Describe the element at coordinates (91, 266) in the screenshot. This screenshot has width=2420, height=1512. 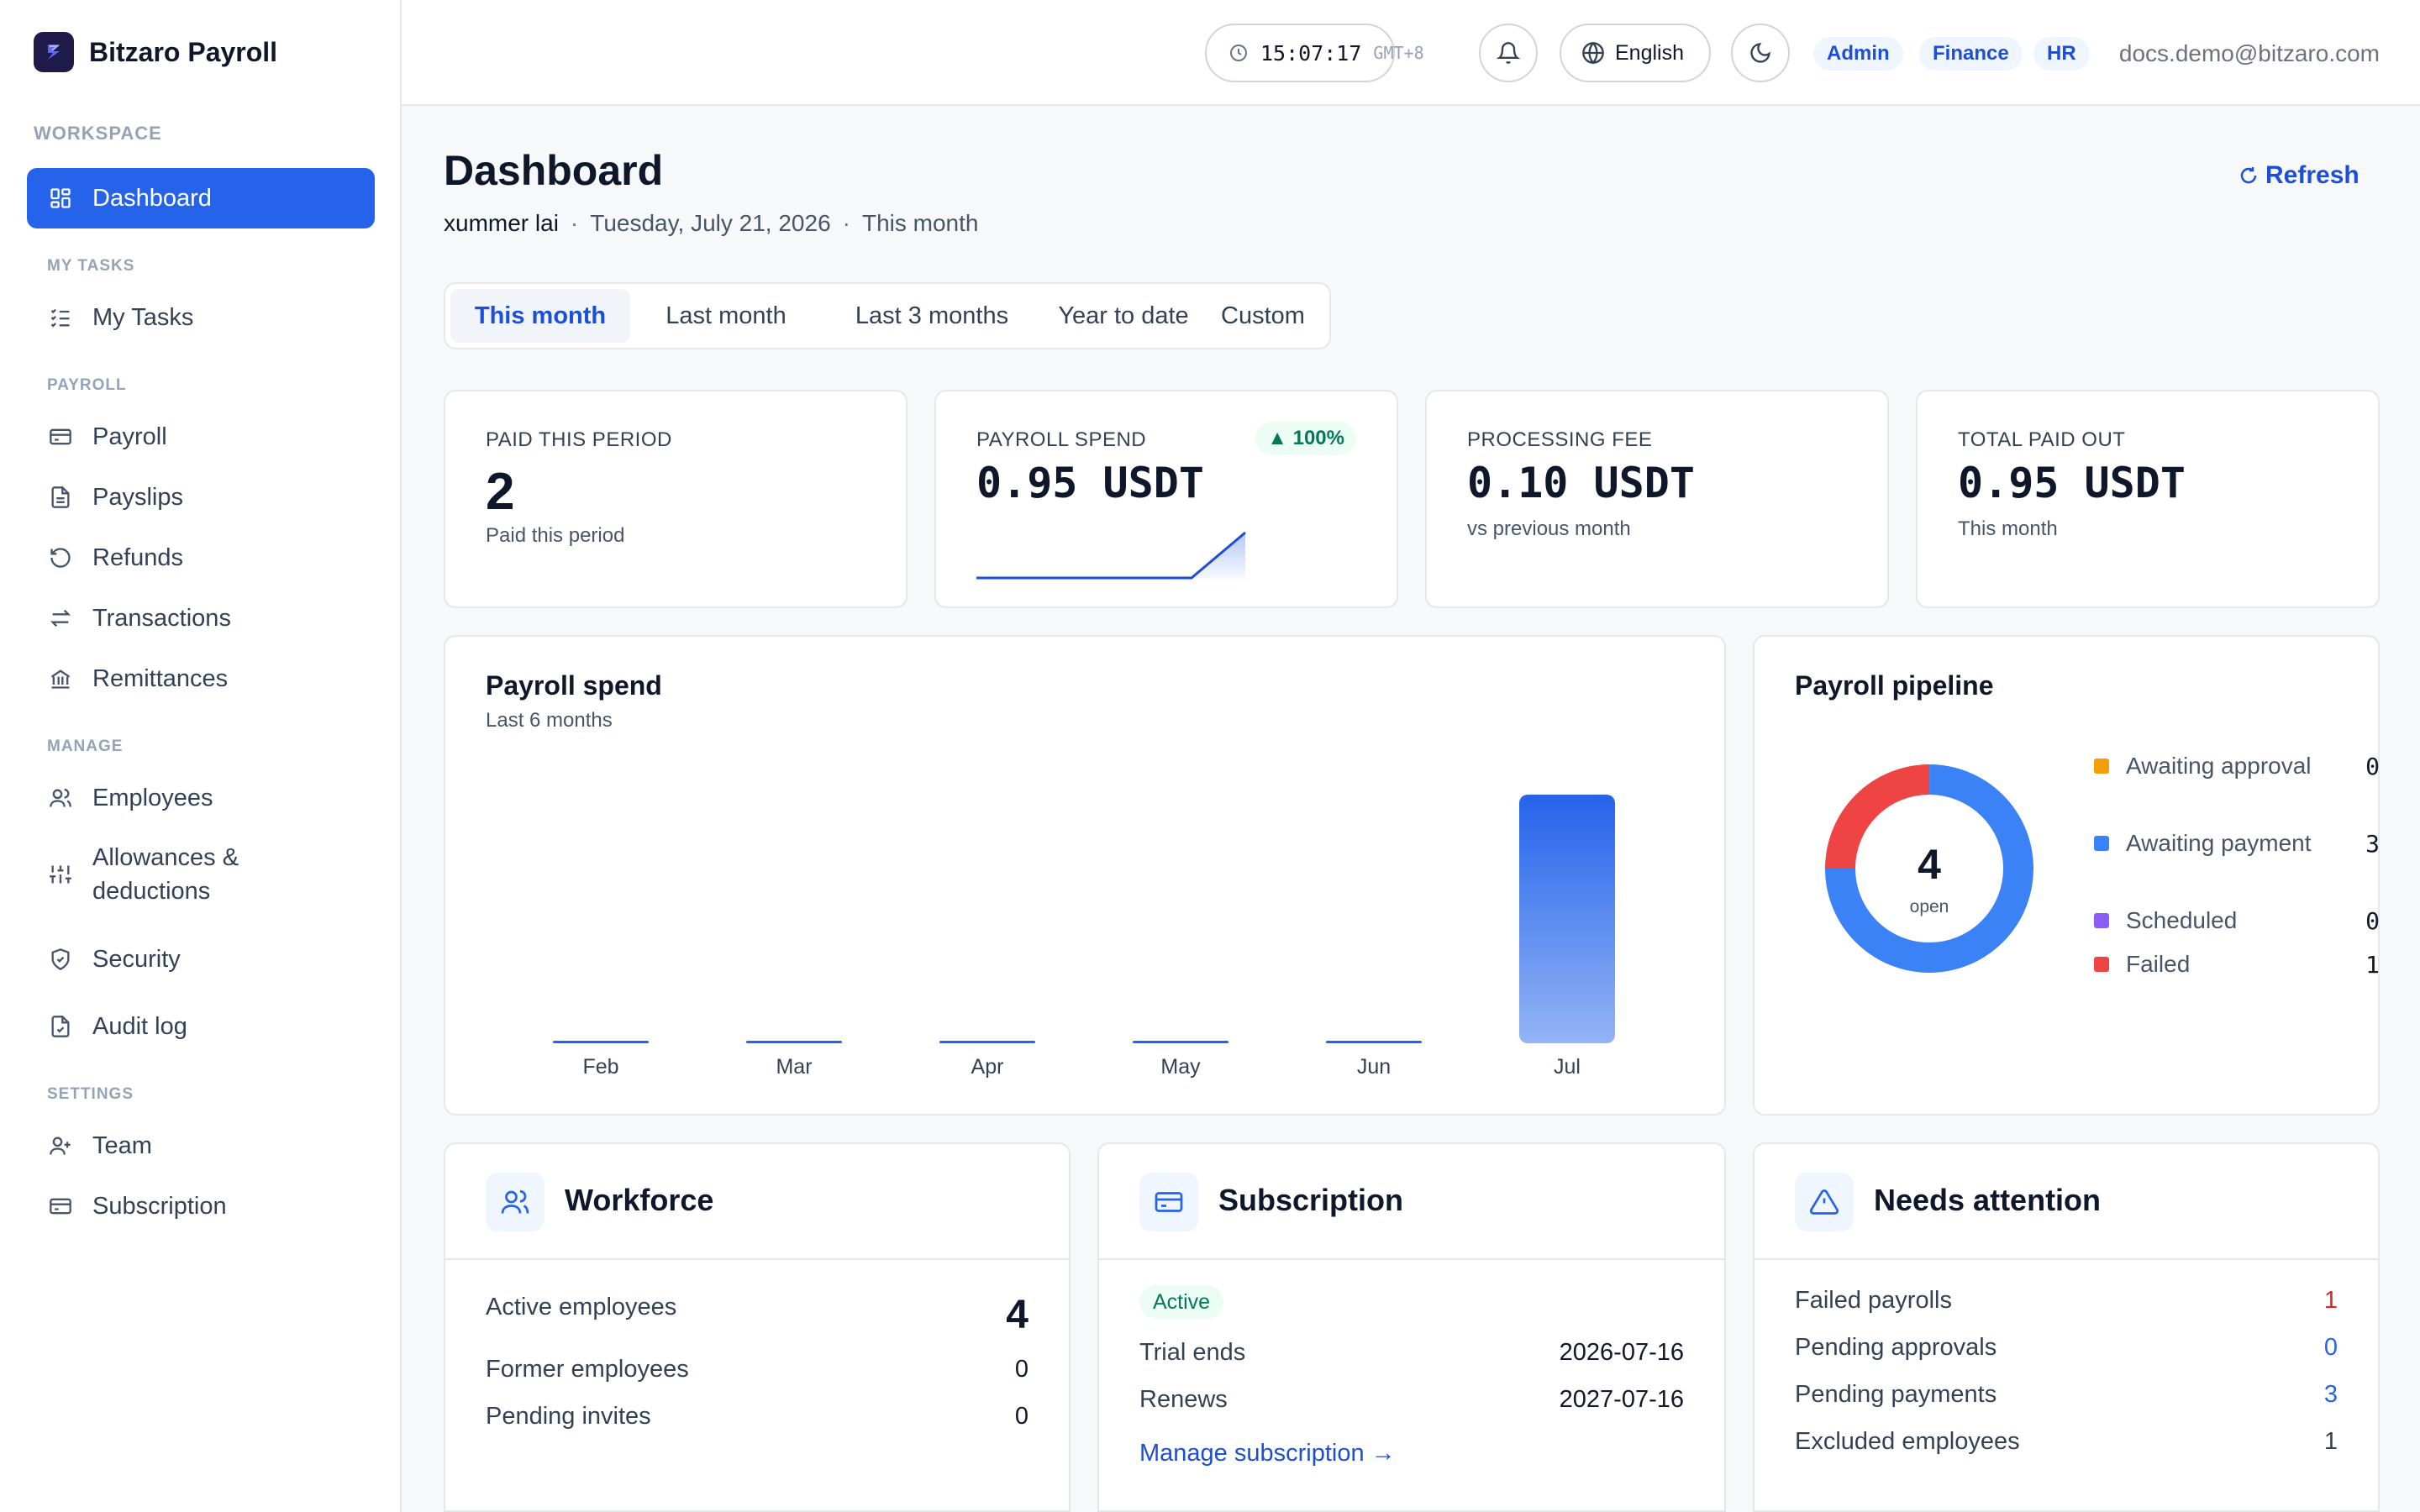
I see `section-label-my-tasks: MY TASKS` at that location.